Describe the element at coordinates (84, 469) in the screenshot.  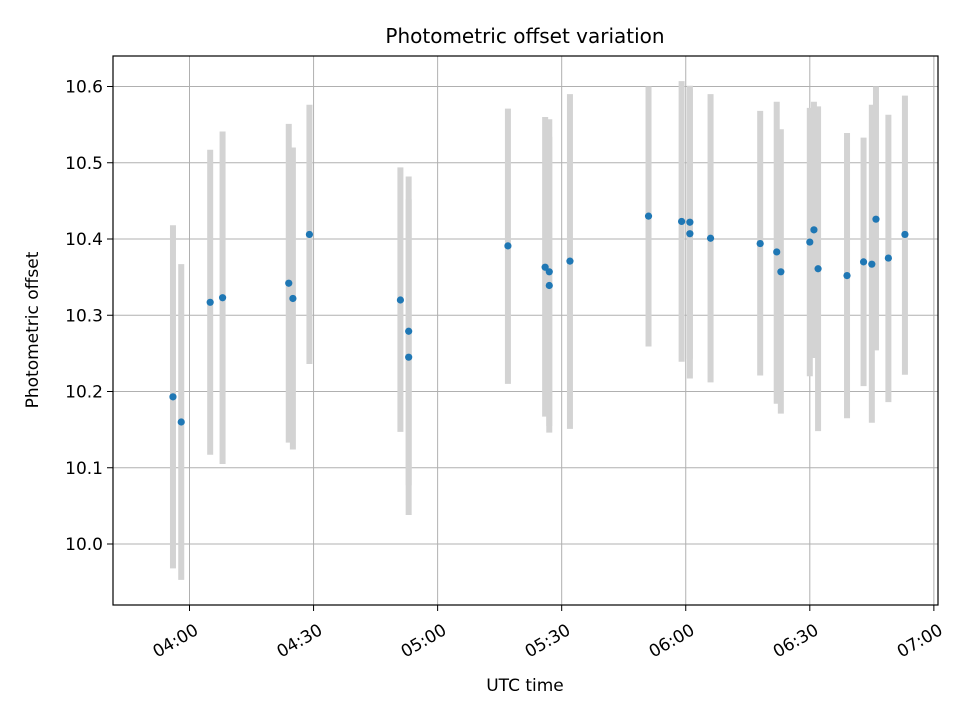
I see `y-tick-label: 10.1` at that location.